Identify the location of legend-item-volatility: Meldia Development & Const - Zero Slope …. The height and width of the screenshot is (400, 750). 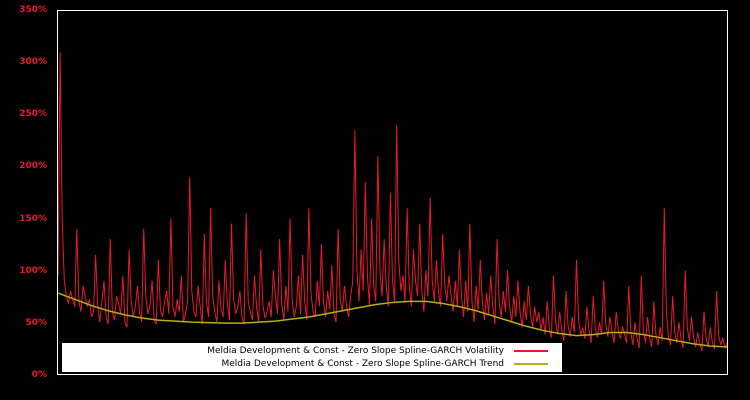
(308, 351).